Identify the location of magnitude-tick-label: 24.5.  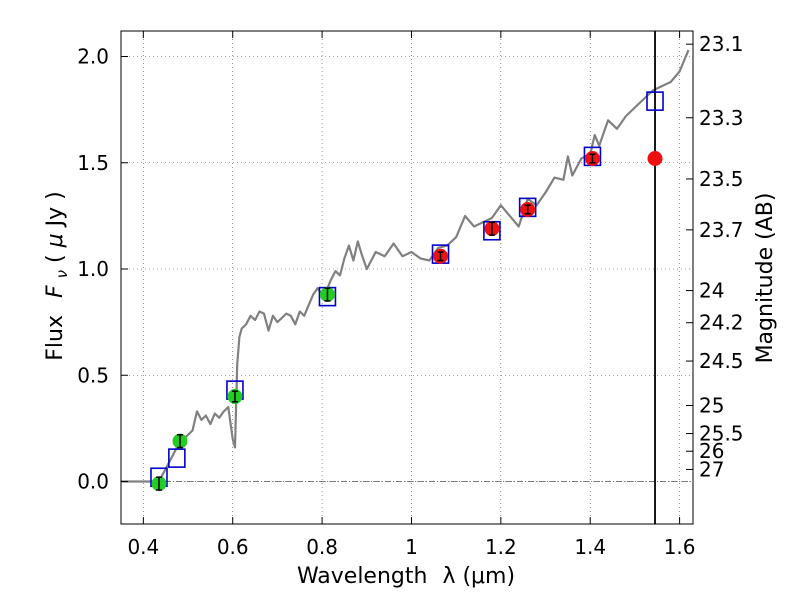
(721, 361).